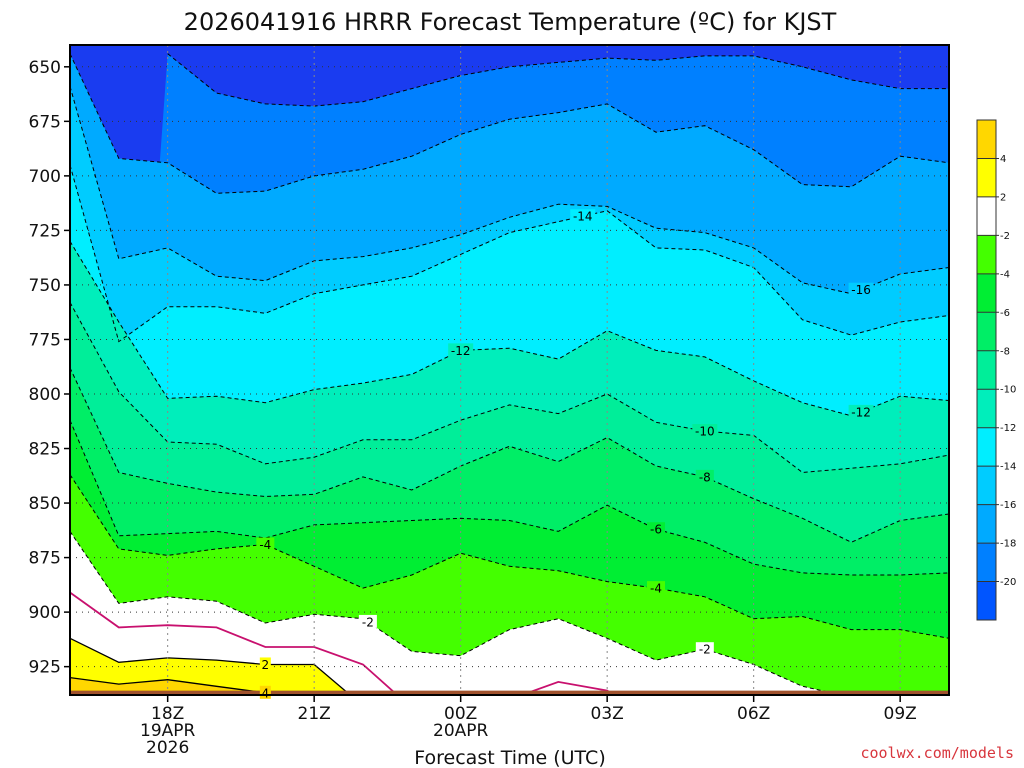  I want to click on y-tick-label: 700, so click(45, 177).